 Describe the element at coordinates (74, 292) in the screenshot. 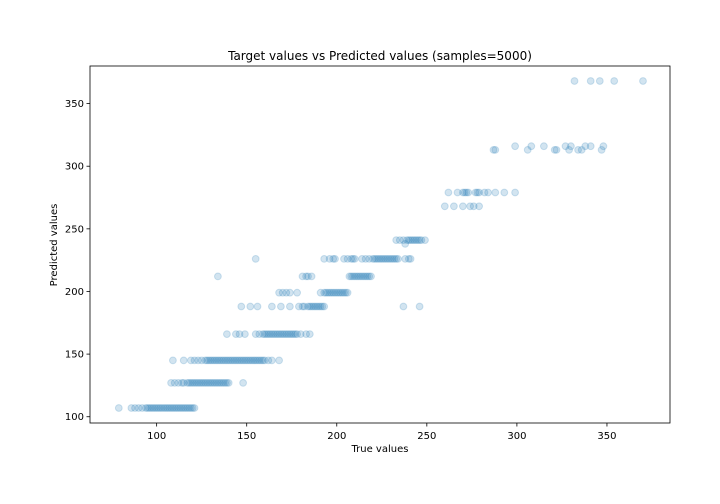

I see `y-tick-label: 200` at that location.